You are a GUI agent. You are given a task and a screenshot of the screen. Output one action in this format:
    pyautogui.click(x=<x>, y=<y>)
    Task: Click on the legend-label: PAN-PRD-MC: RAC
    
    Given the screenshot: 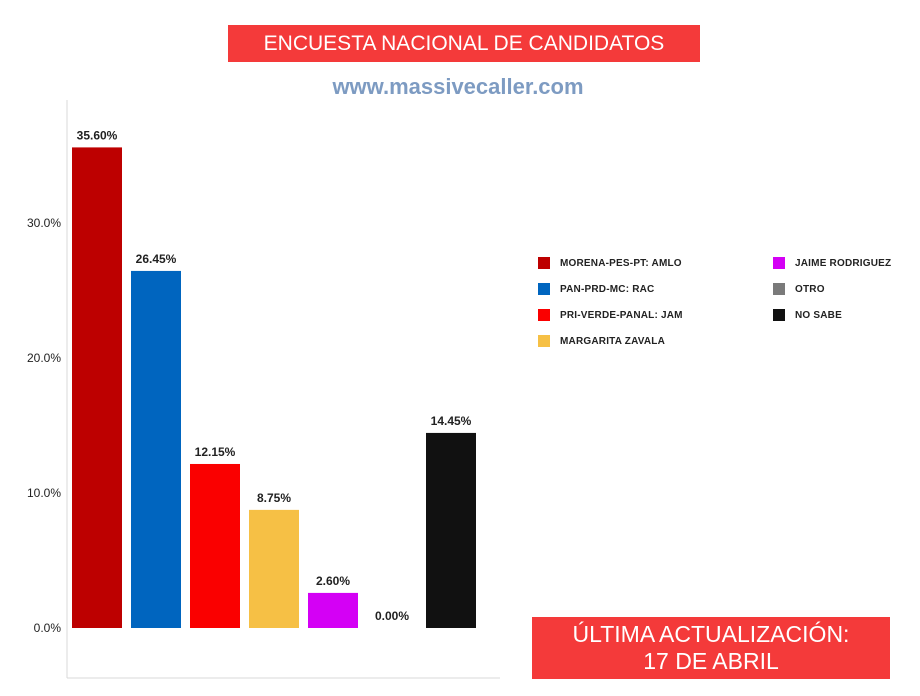 What is the action you would take?
    pyautogui.click(x=607, y=289)
    